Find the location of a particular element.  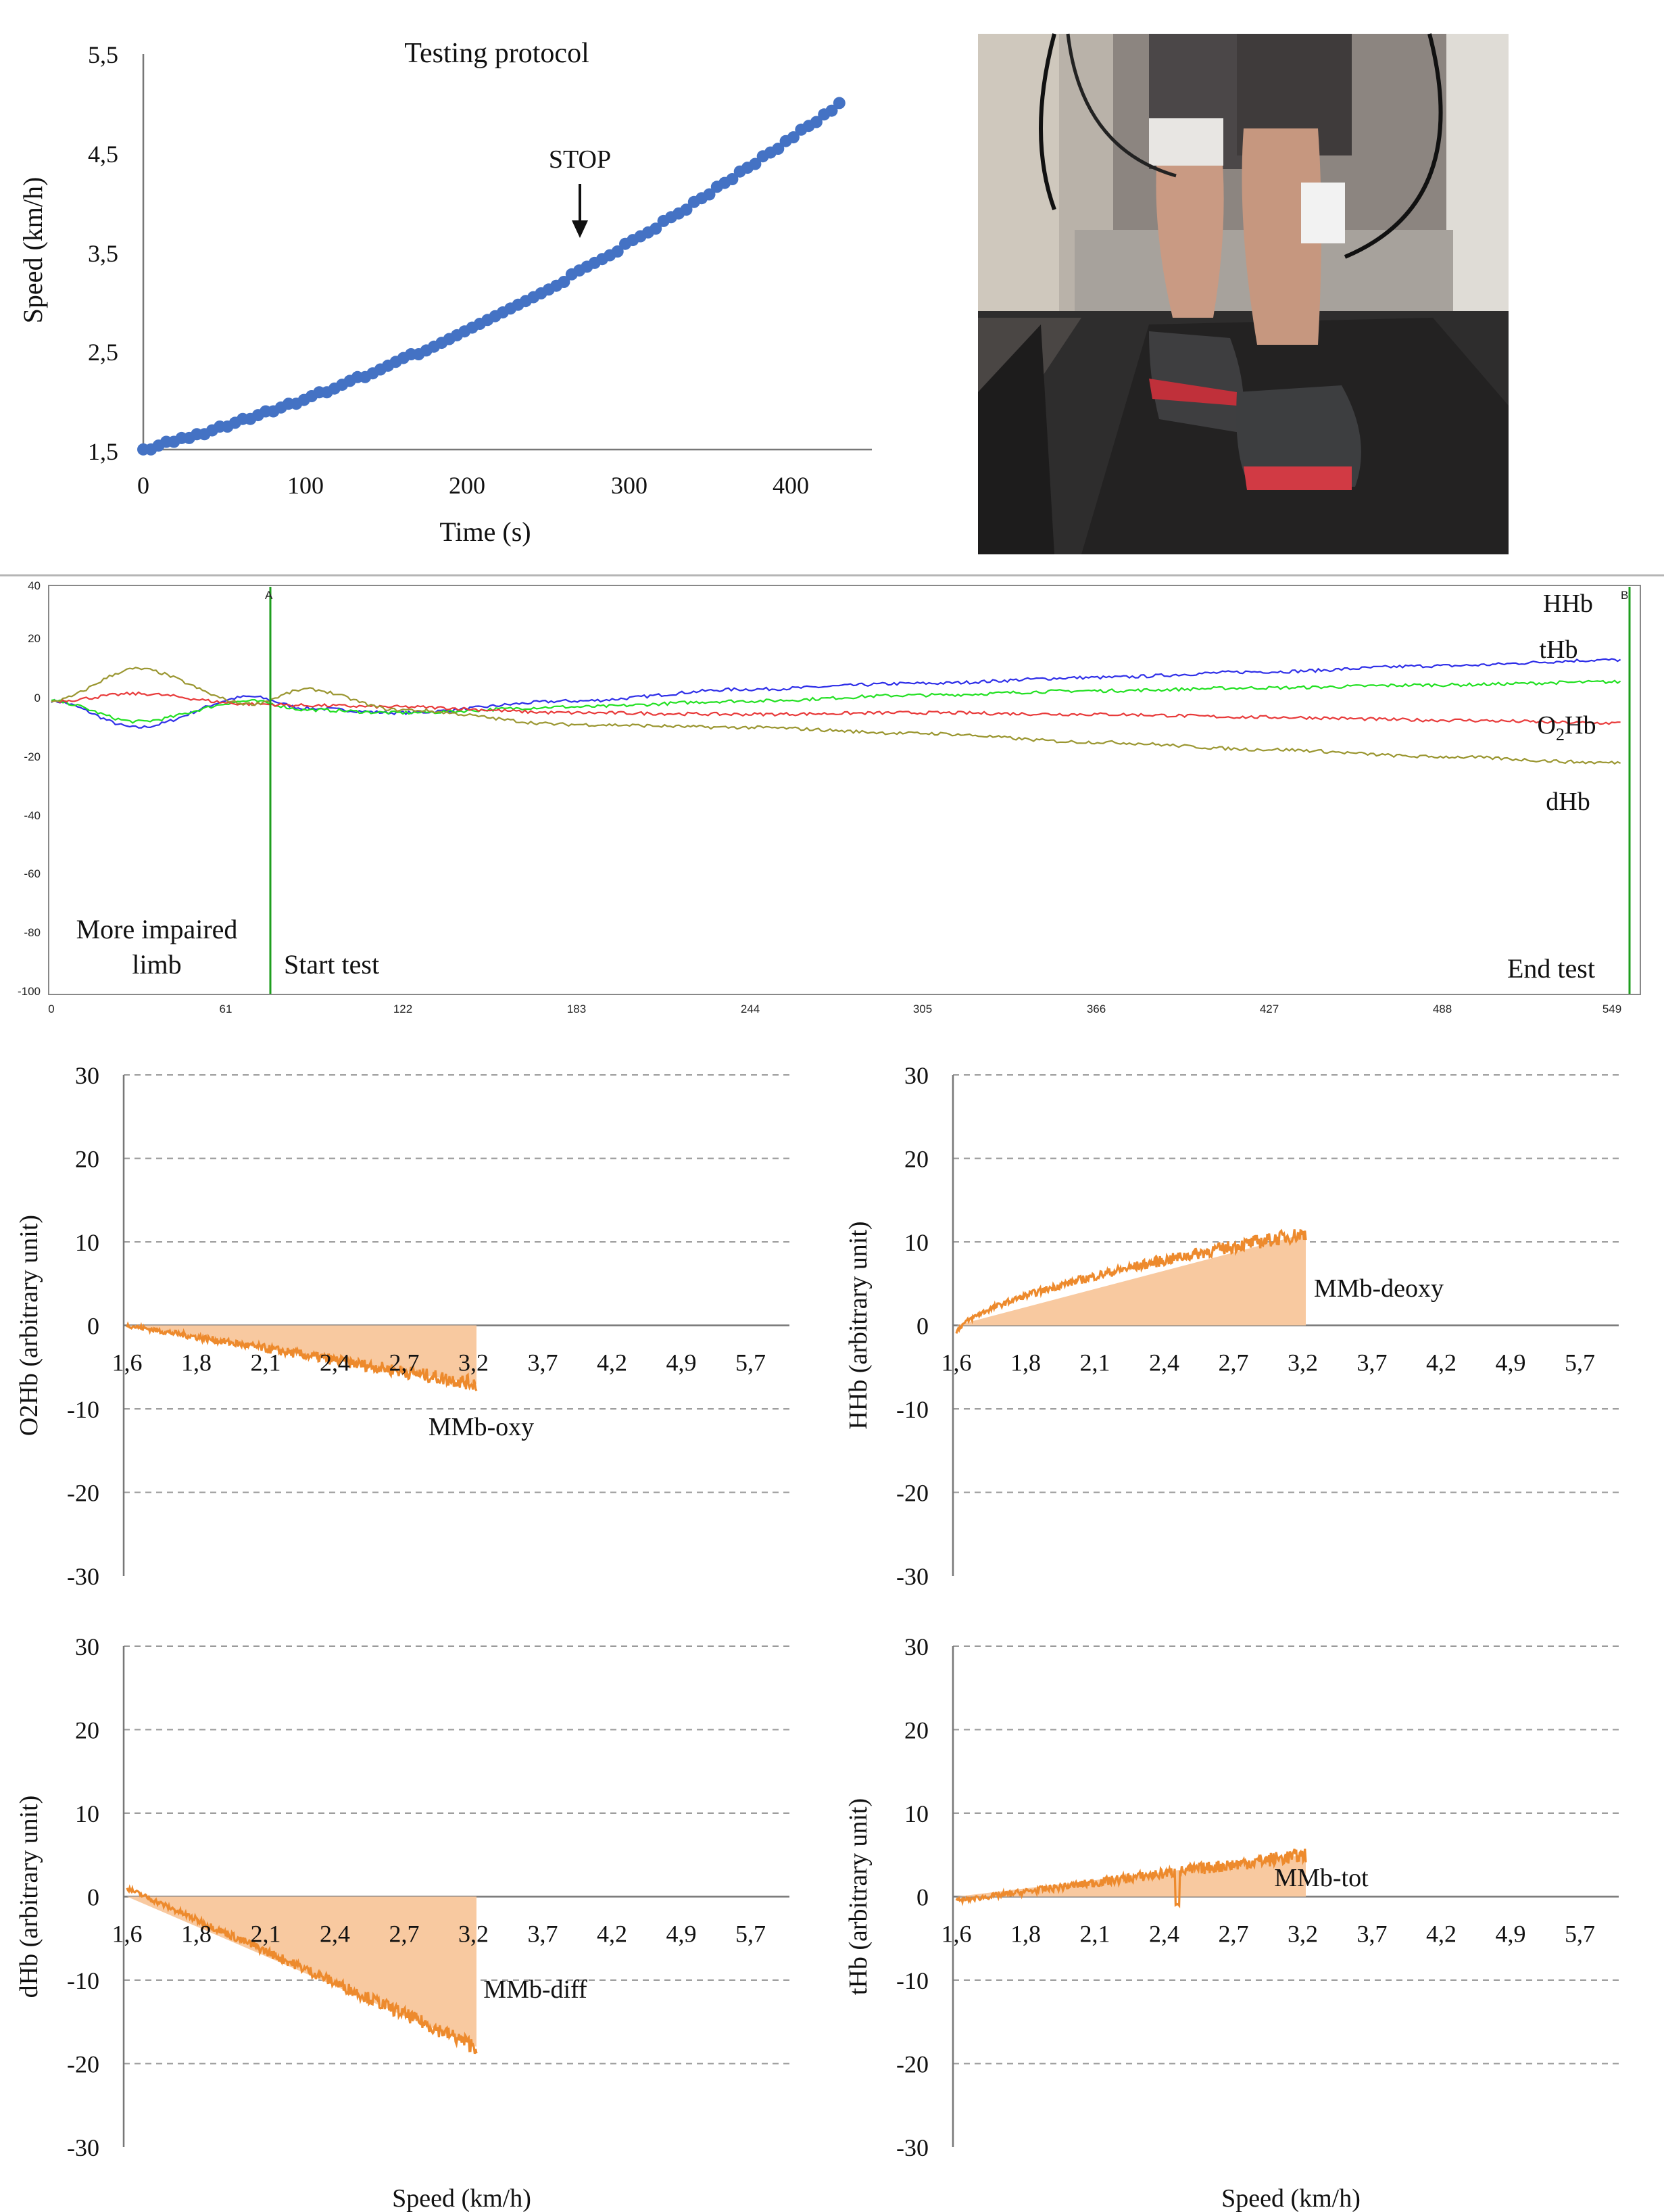

treadmill-photo is located at coordinates (1243, 293).